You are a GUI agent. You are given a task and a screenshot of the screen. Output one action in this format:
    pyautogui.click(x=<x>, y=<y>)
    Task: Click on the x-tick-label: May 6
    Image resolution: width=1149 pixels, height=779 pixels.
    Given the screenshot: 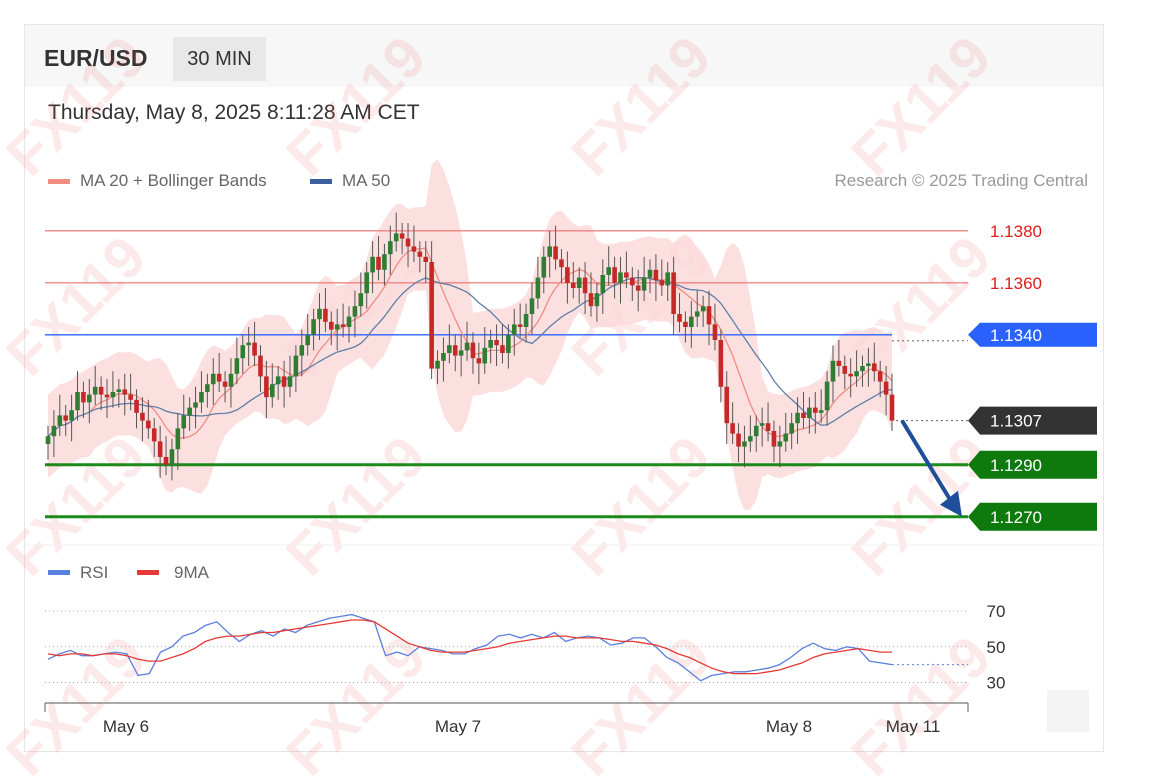 What is the action you would take?
    pyautogui.click(x=126, y=726)
    